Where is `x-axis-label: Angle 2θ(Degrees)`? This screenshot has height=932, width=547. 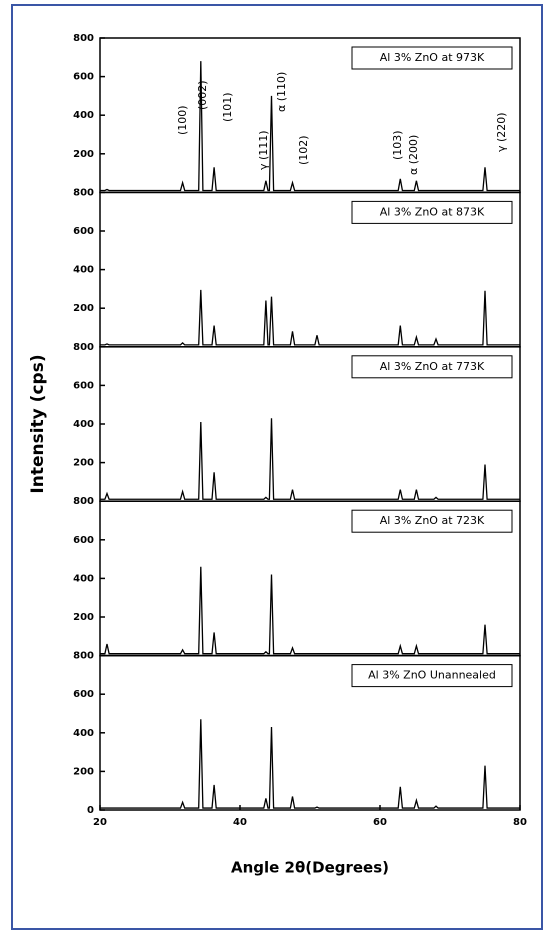
x-axis-label: Angle 2θ(Degrees) is located at coordinates (310, 868).